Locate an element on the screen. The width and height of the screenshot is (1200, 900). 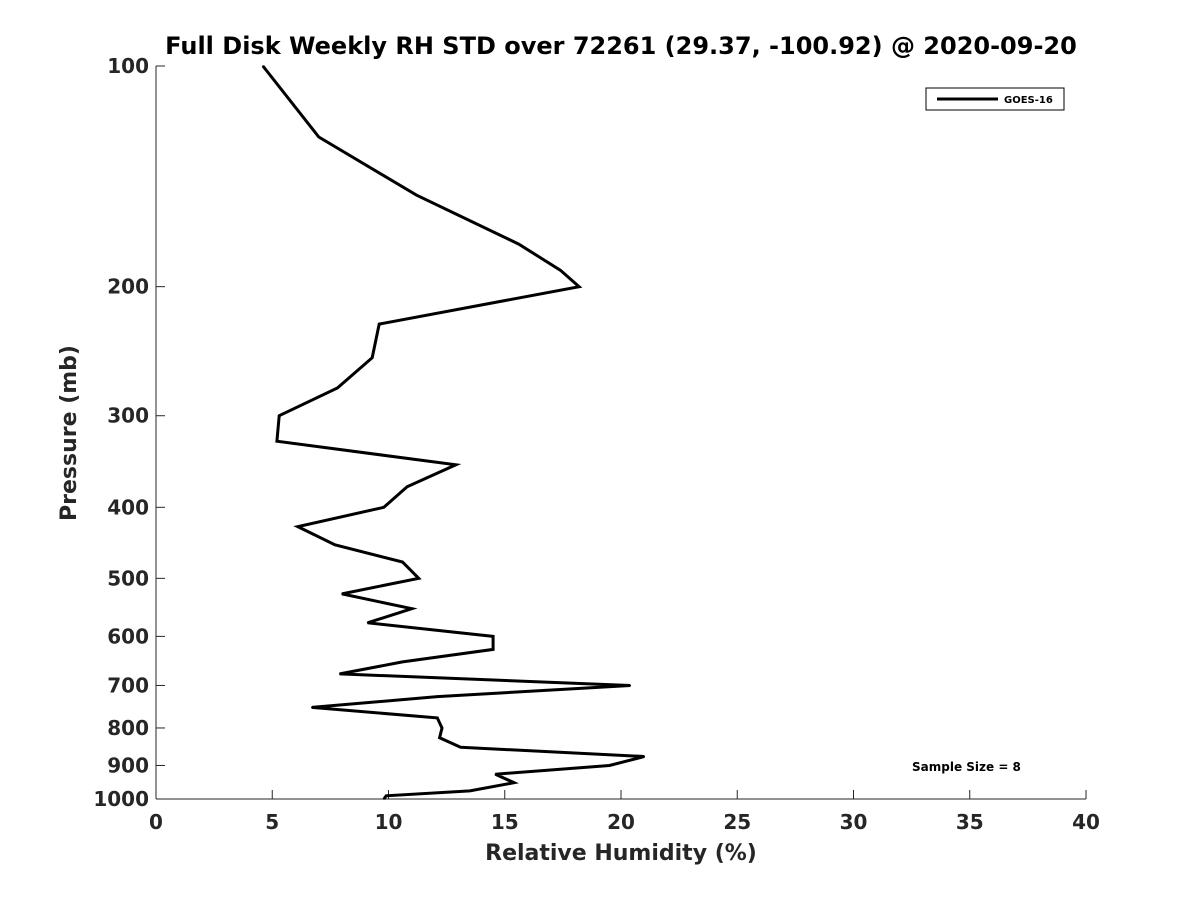
y-tick-label: 400 is located at coordinates (128, 507).